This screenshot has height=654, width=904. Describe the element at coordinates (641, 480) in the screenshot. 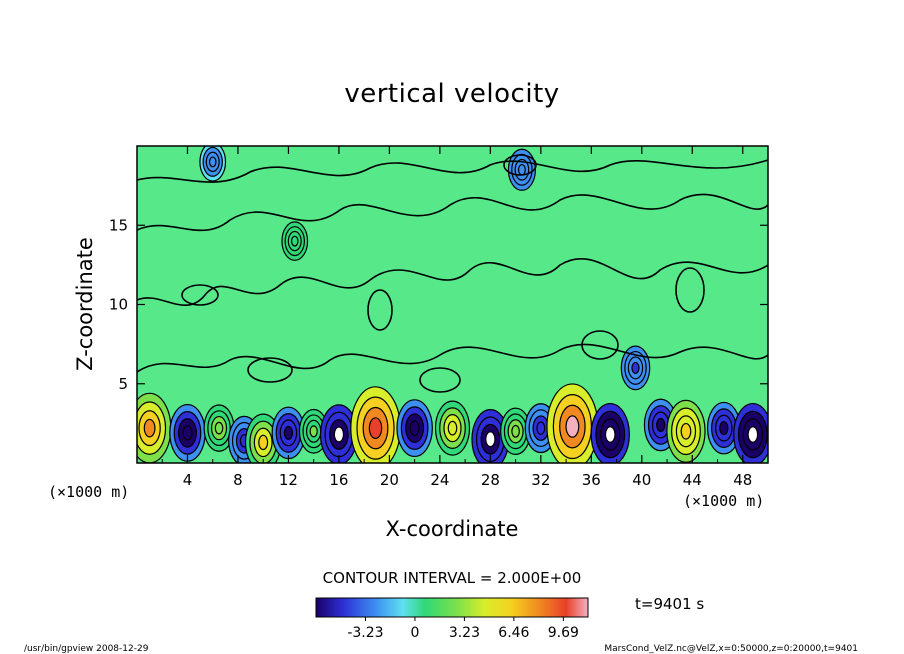

I see `x-tick-label: 40` at that location.